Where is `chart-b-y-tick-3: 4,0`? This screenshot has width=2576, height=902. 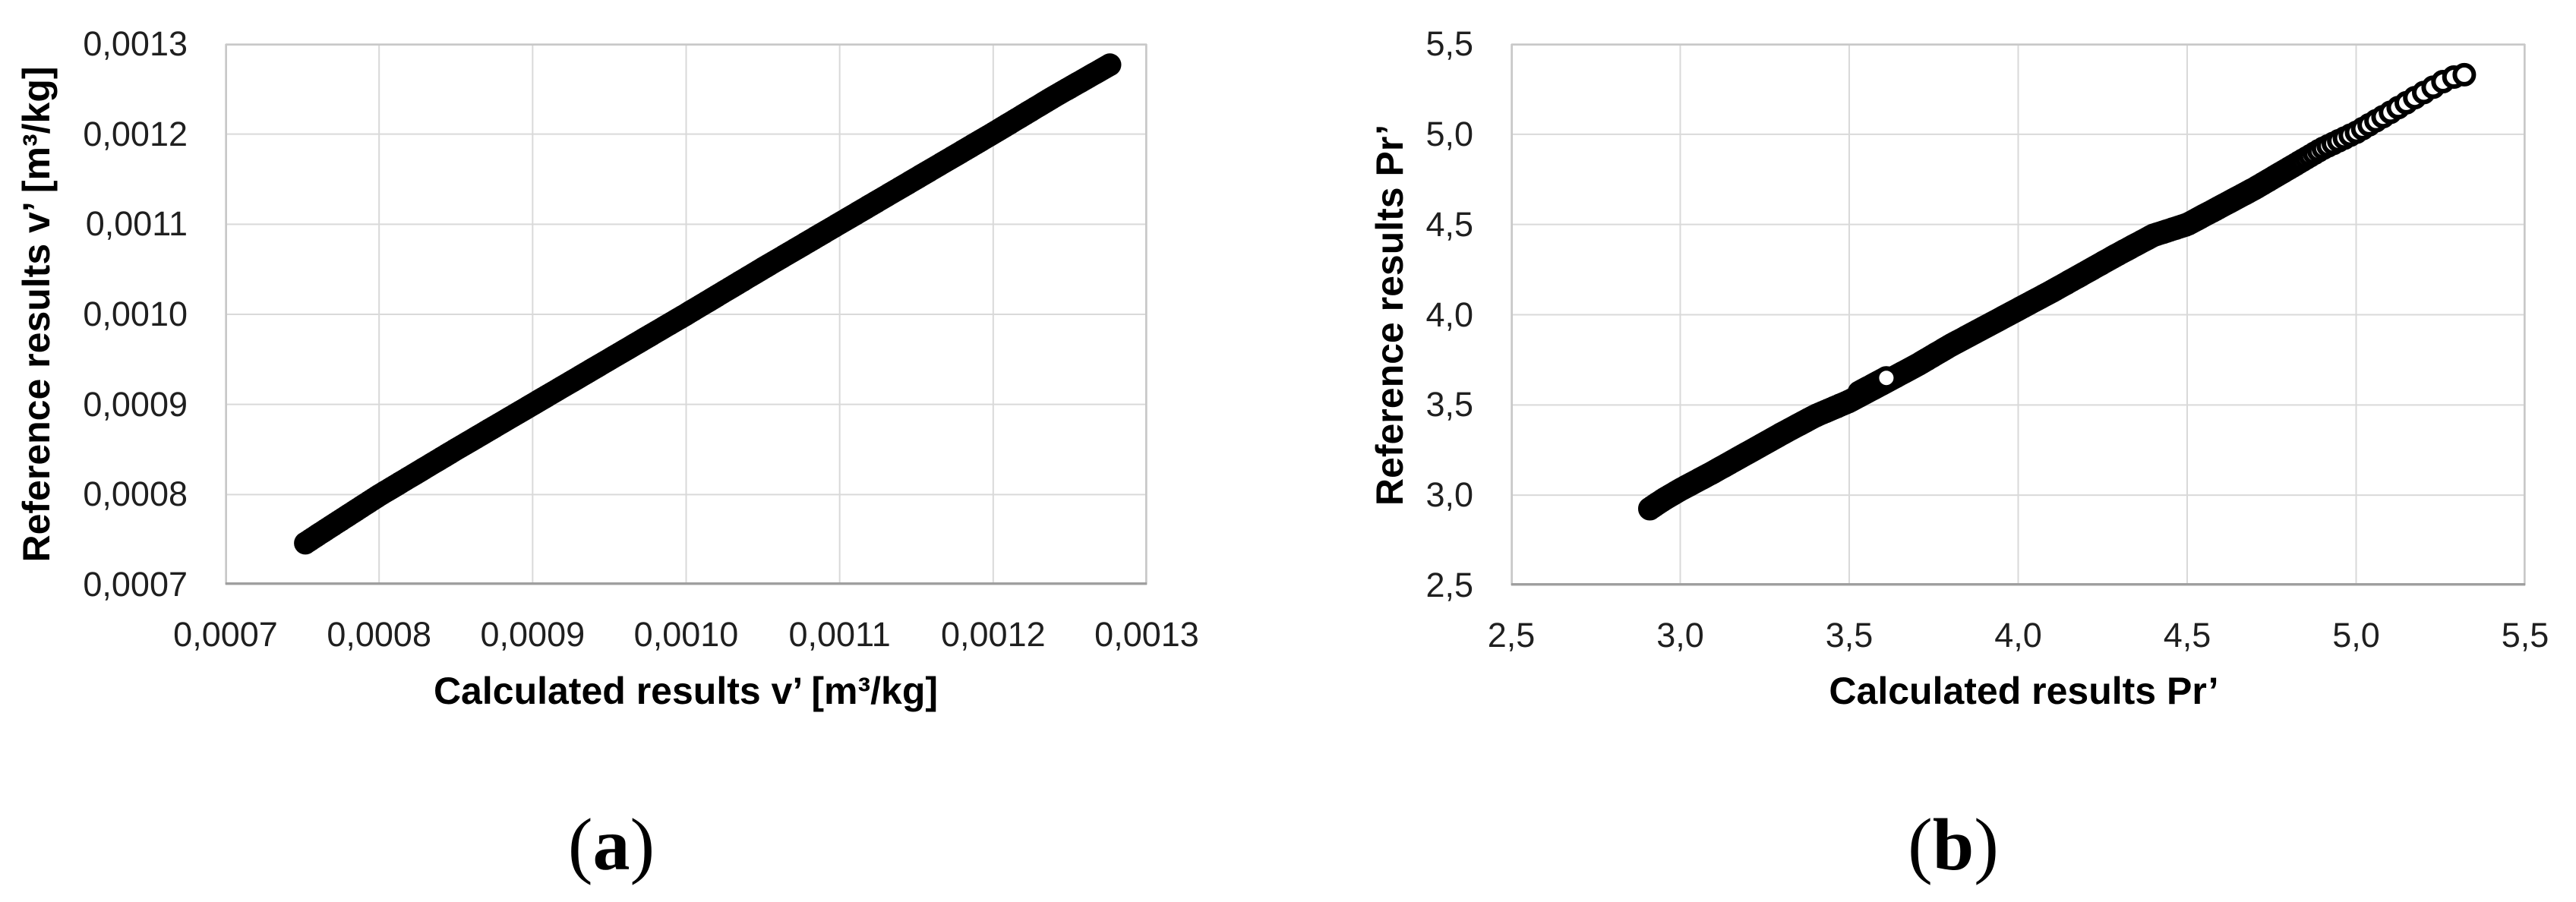 chart-b-y-tick-3: 4,0 is located at coordinates (1449, 315).